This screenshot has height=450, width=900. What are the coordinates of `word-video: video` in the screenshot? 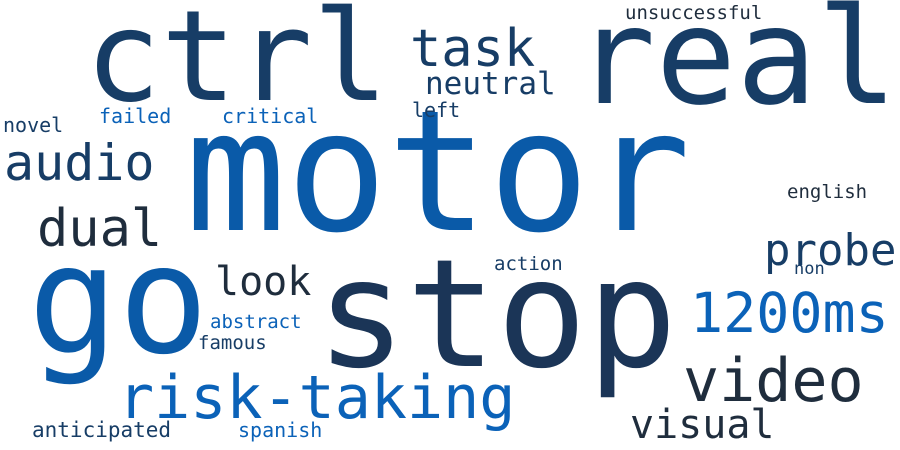 It's located at (773, 381).